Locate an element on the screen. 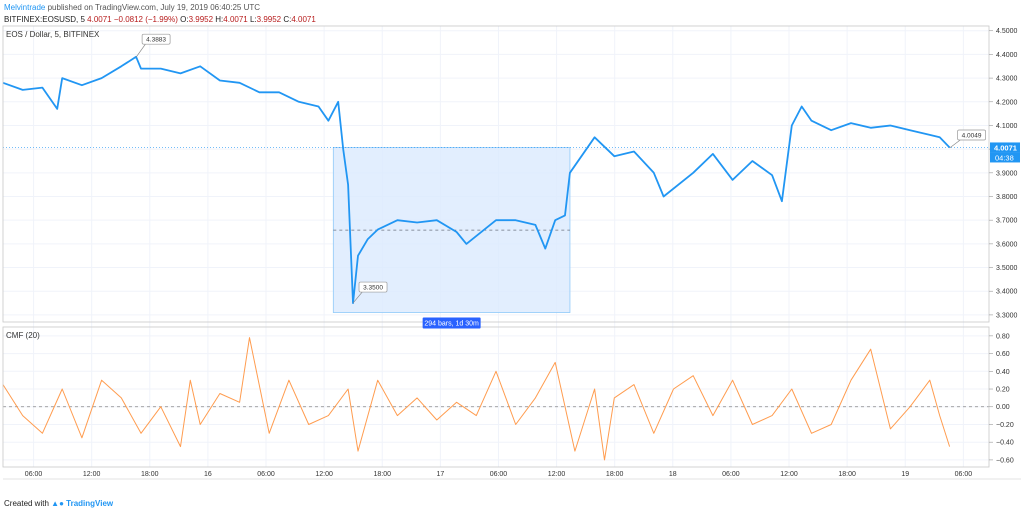 This screenshot has height=513, width=1024. y-tick-label: 0.20 is located at coordinates (1003, 390).